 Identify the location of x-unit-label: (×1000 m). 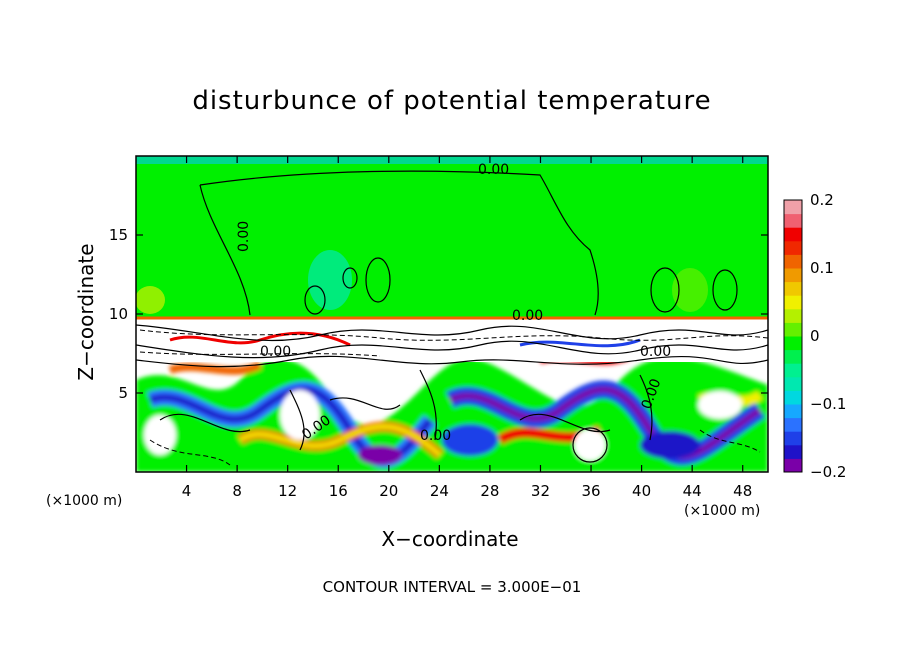
(722, 511).